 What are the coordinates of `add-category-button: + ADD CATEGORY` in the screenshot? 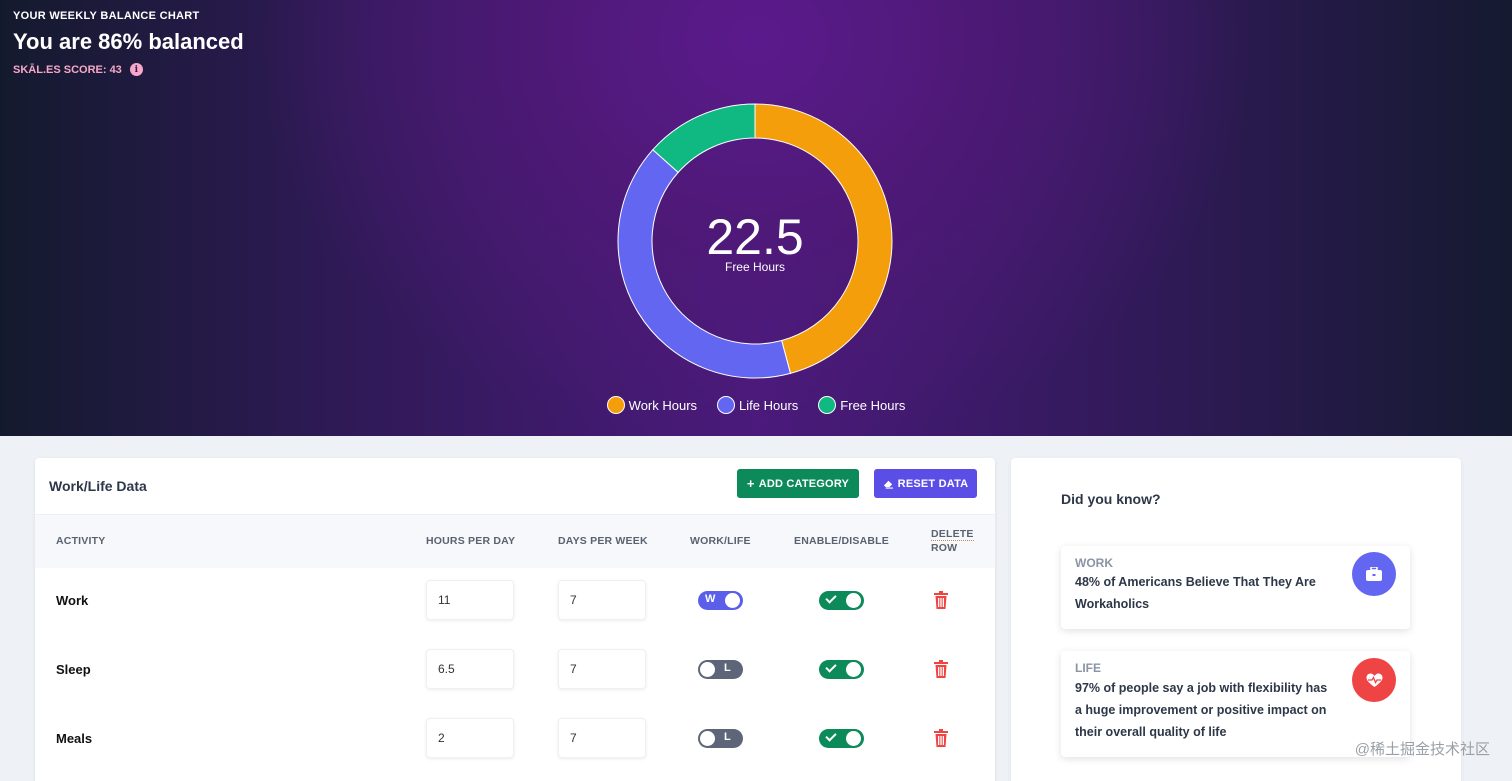 It's located at (798, 483).